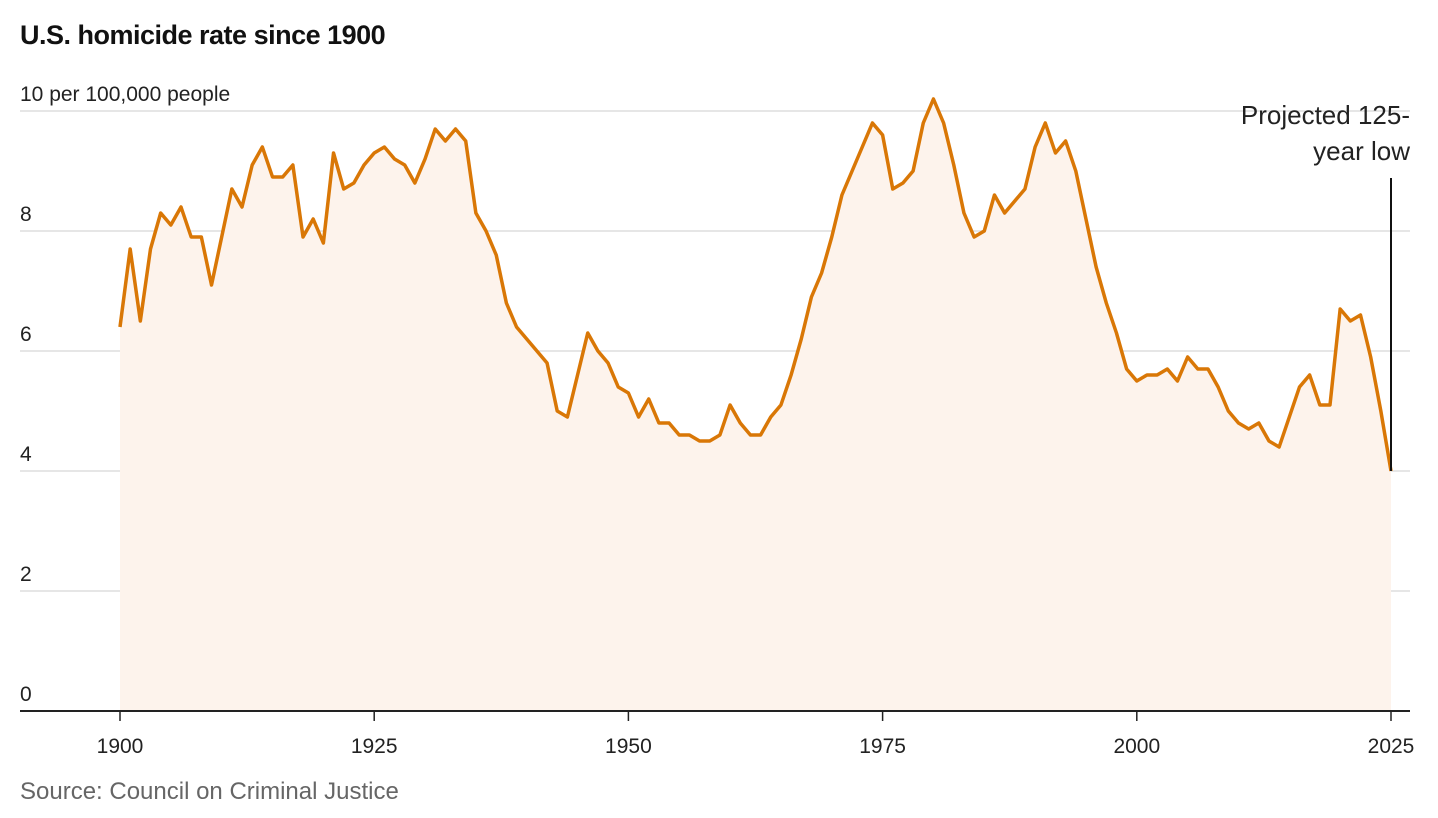 This screenshot has height=818, width=1438. Describe the element at coordinates (1361, 151) in the screenshot. I see `annotation-text-line2: year low` at that location.